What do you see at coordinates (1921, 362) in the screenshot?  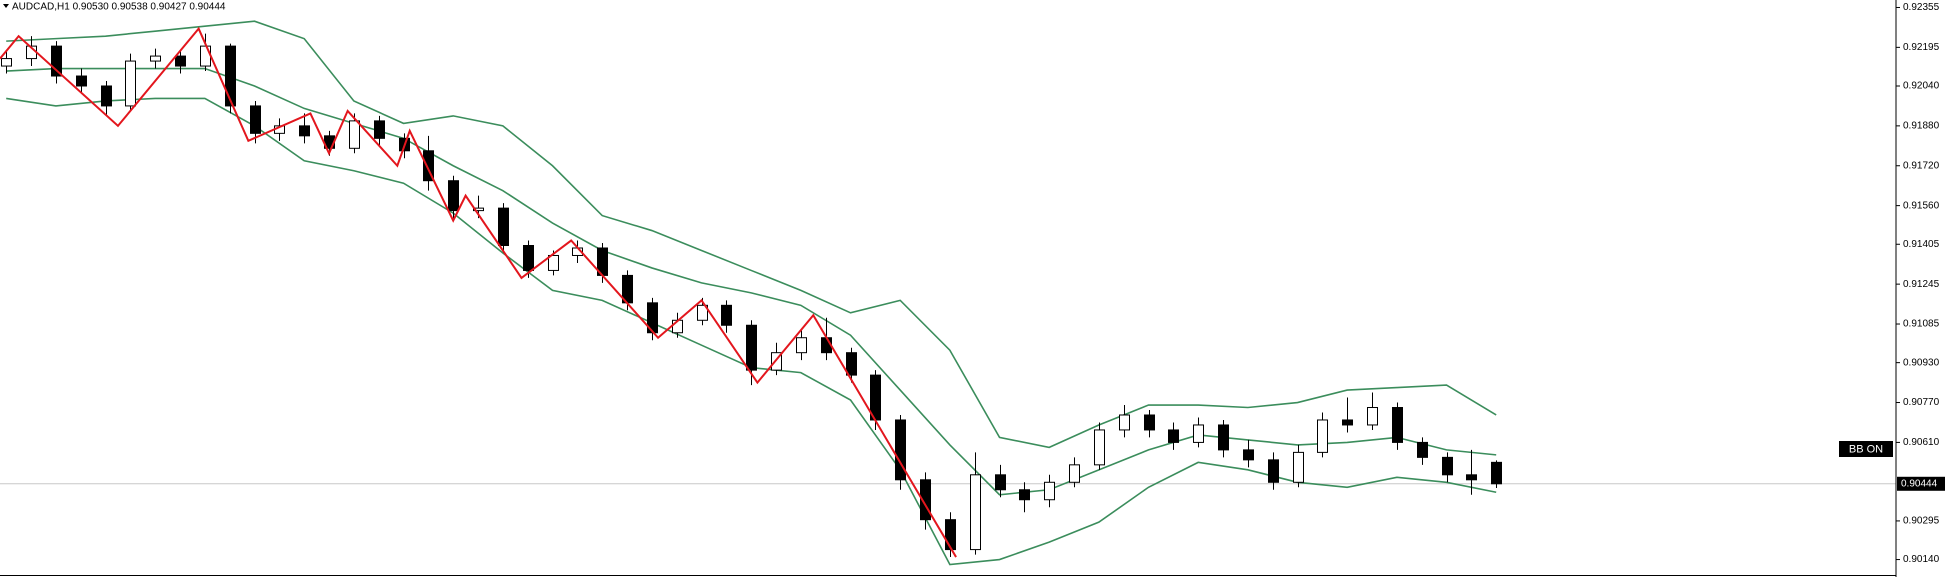 I see `y-tick-label: 0.90930` at bounding box center [1921, 362].